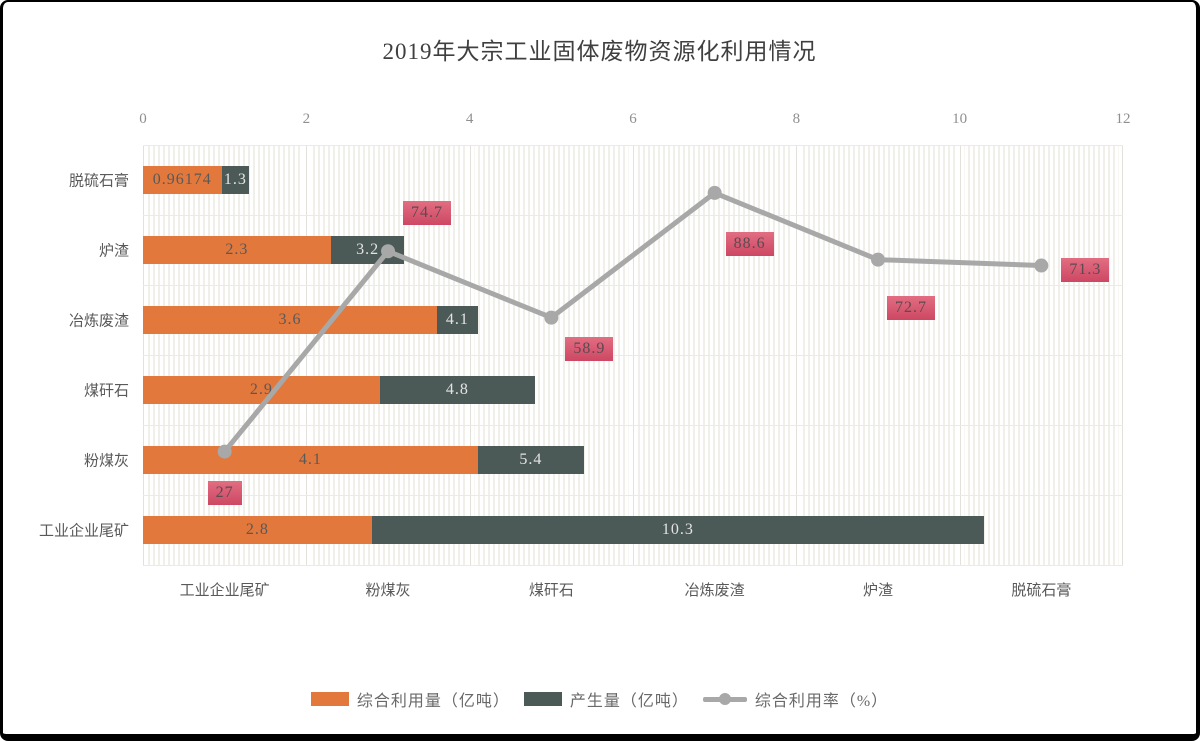 This screenshot has height=741, width=1200. I want to click on category-label-left: 煤矸石, so click(106, 391).